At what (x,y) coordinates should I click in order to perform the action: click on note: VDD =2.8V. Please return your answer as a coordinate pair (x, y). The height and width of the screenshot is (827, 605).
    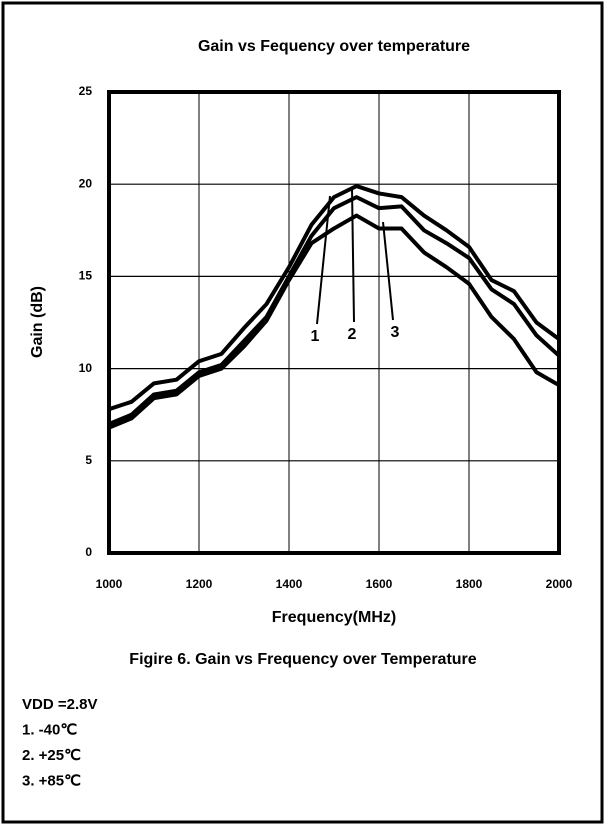
    Looking at the image, I should click on (59, 704).